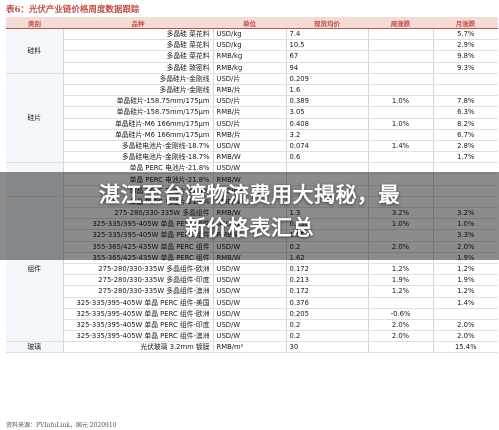 This screenshot has width=499, height=430. I want to click on category-cell: 组件, so click(35, 269).